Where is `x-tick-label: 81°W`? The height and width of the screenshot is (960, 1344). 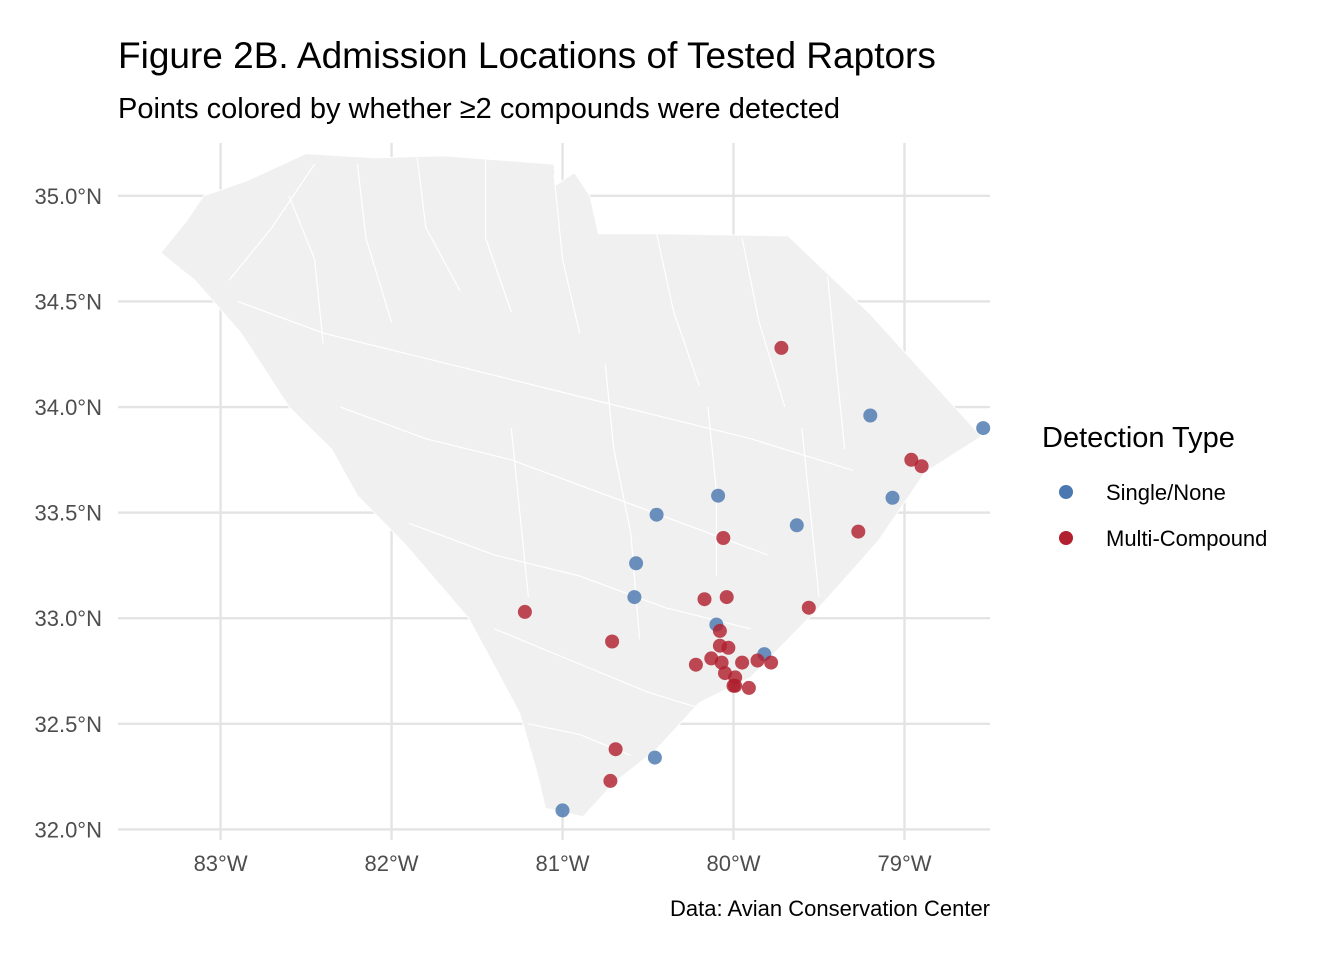
x-tick-label: 81°W is located at coordinates (563, 863).